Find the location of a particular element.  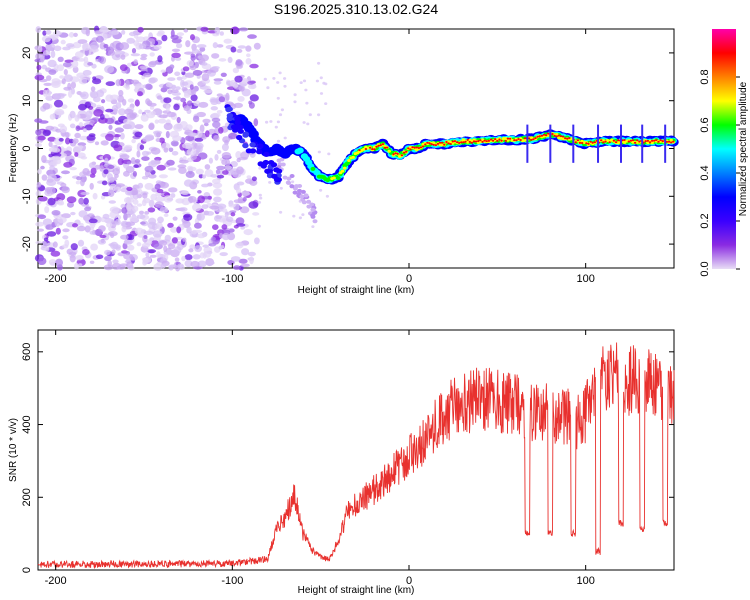

spectrogram-y-tick-label: 20 is located at coordinates (27, 53).